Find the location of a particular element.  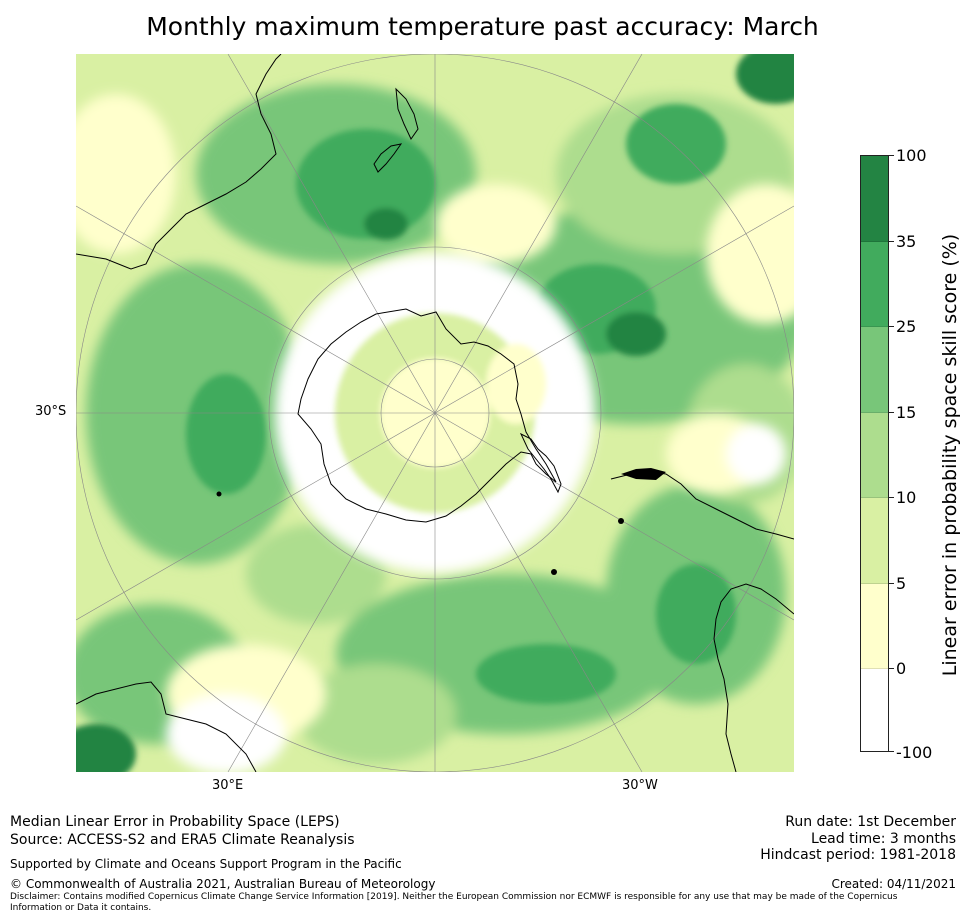

footer-lead-time: Lead time: 3 months is located at coordinates (883, 839).